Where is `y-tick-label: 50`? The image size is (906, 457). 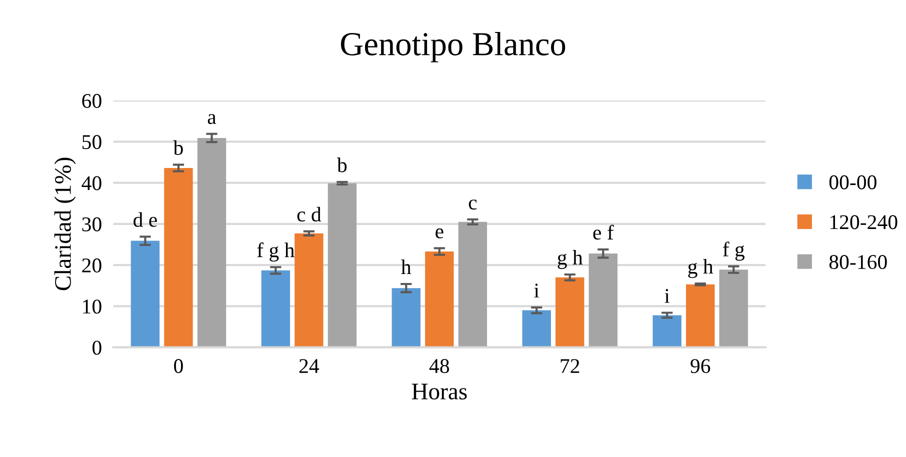 y-tick-label: 50 is located at coordinates (92, 142).